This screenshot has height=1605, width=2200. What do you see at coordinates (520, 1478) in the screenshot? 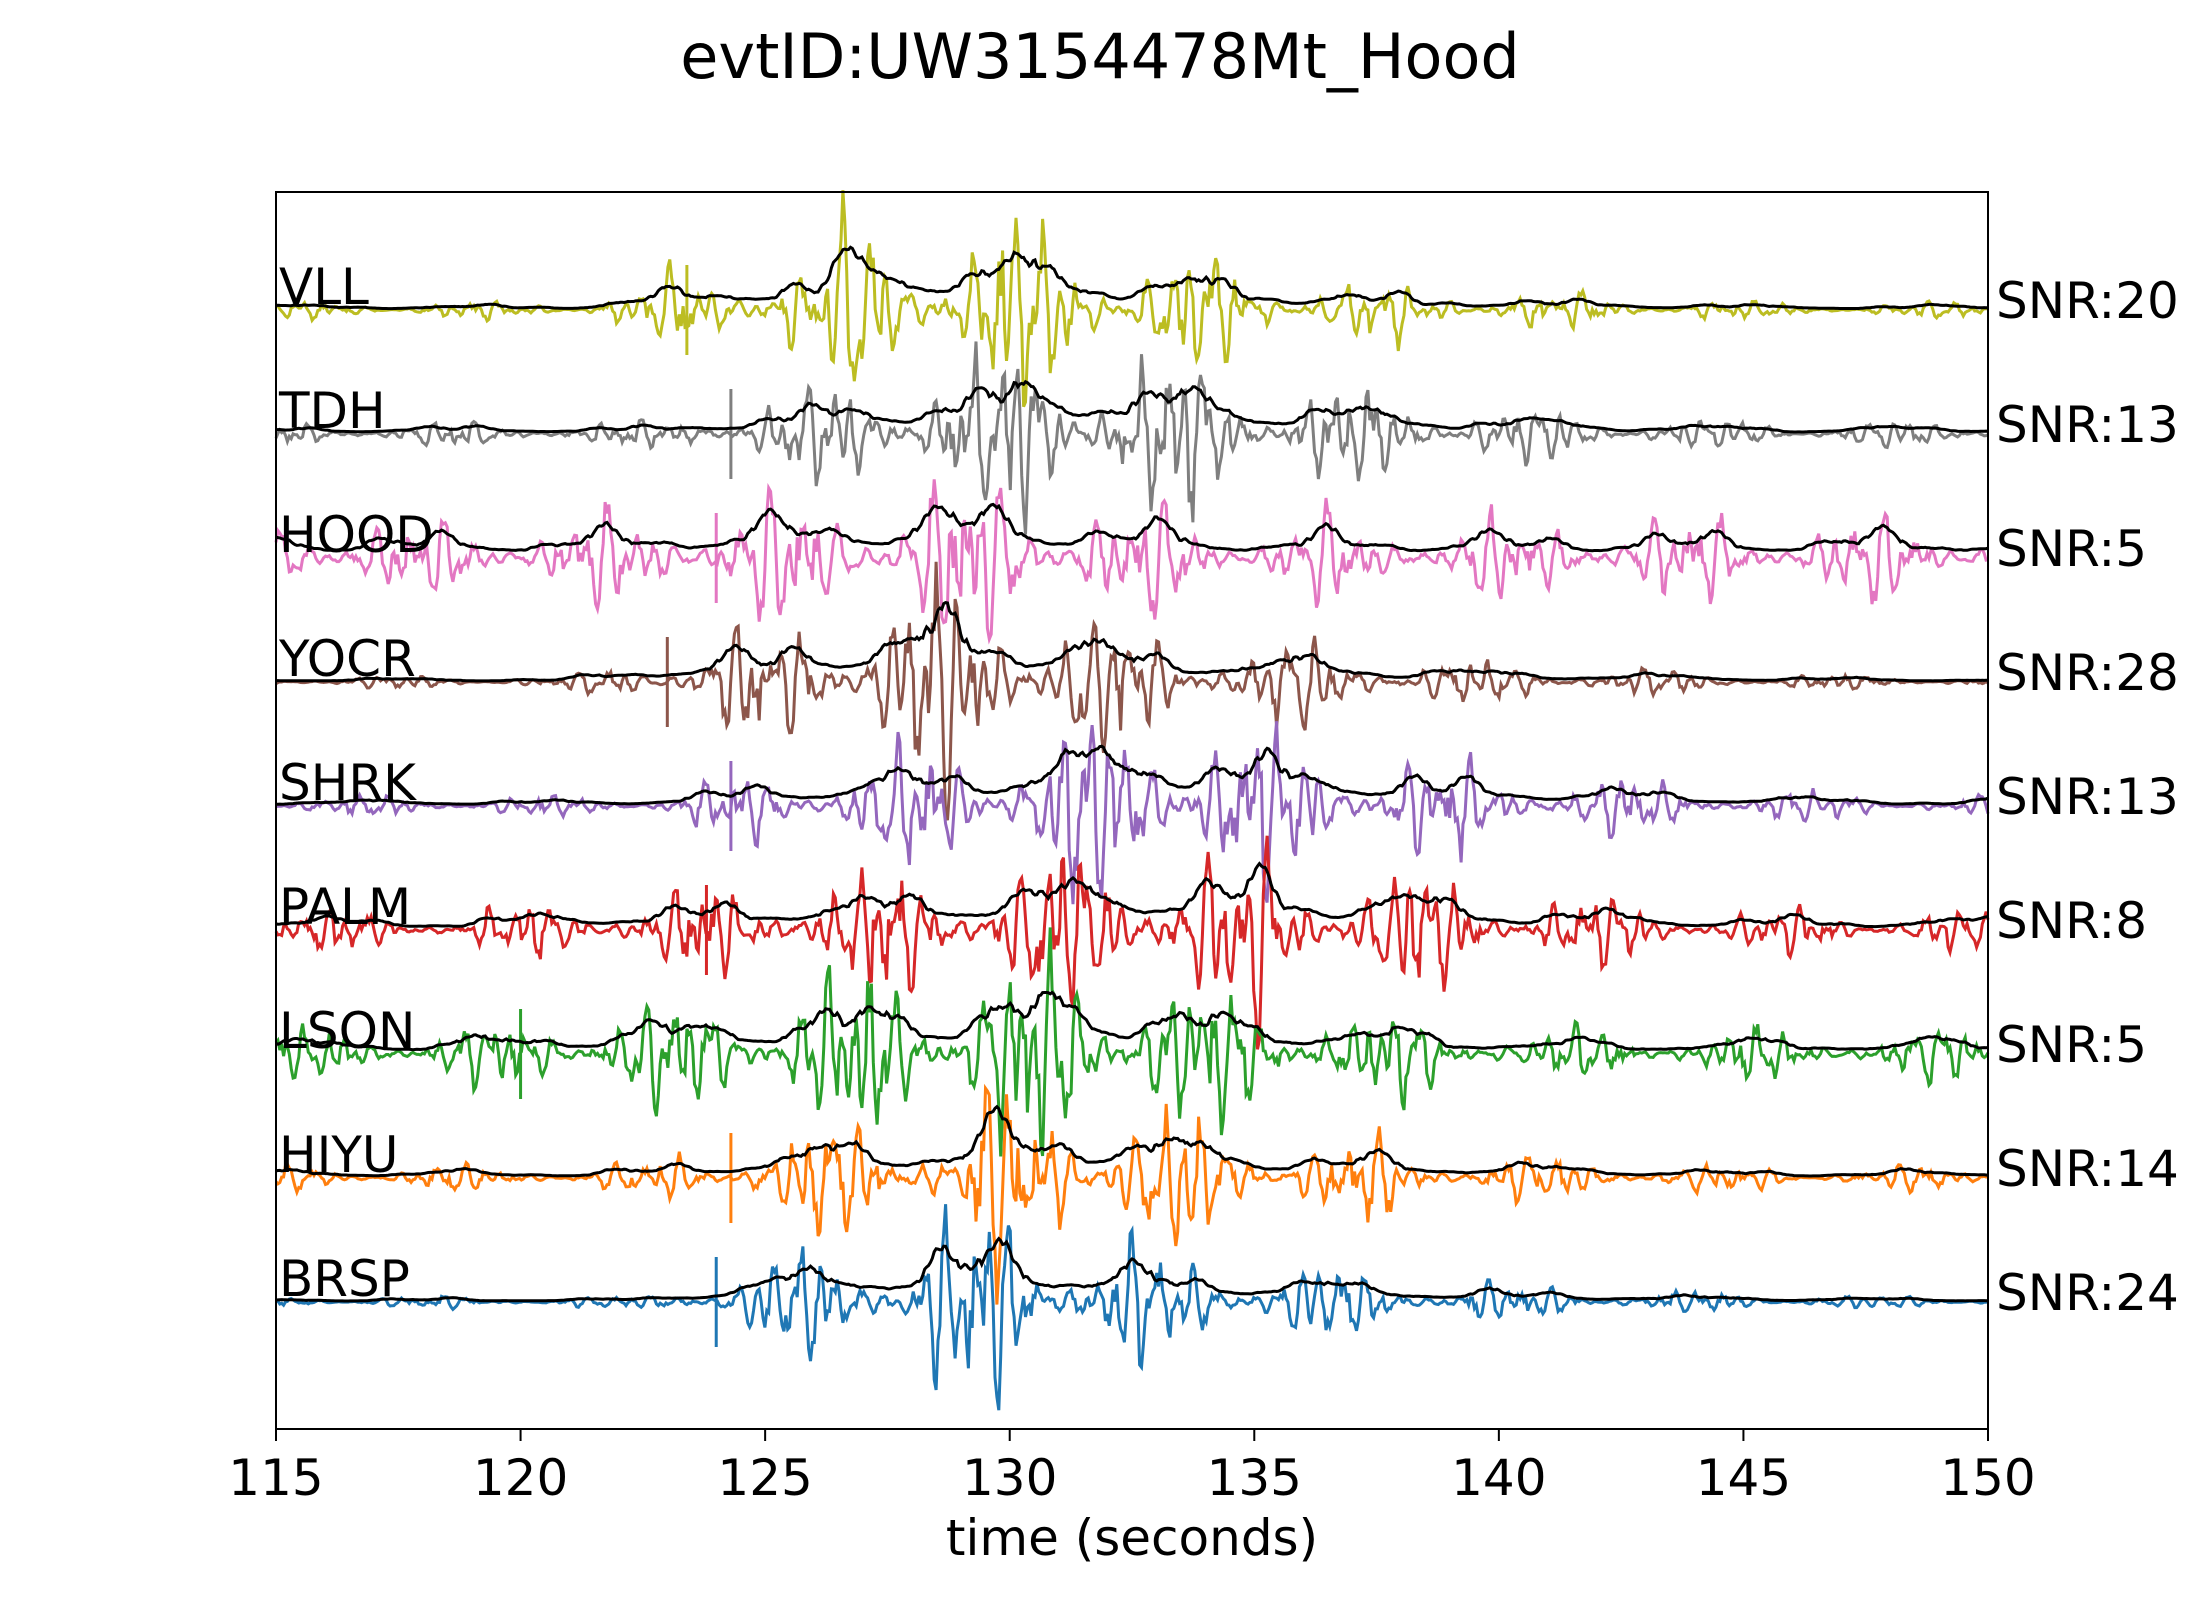
I see `x-tick-label: 120` at bounding box center [520, 1478].